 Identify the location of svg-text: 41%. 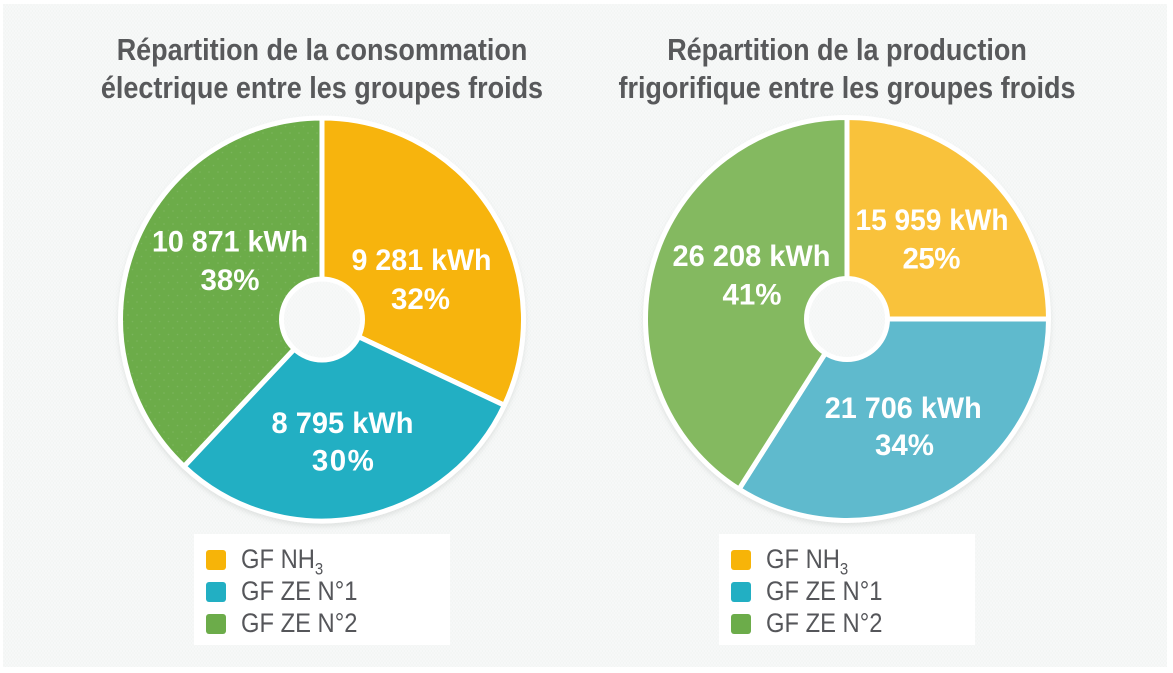
(752, 294).